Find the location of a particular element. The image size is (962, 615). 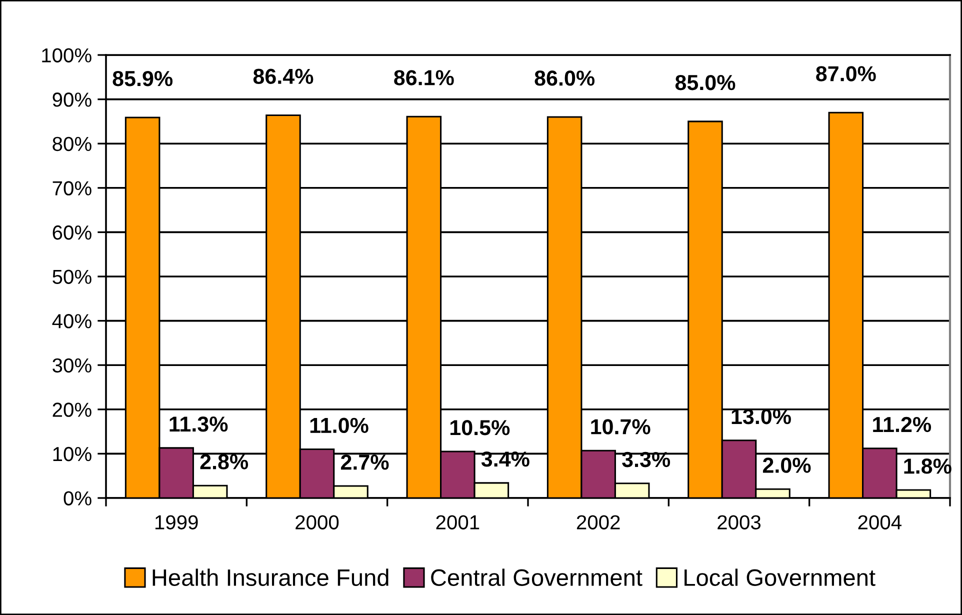

y-tick-label: 0% is located at coordinates (78, 498).